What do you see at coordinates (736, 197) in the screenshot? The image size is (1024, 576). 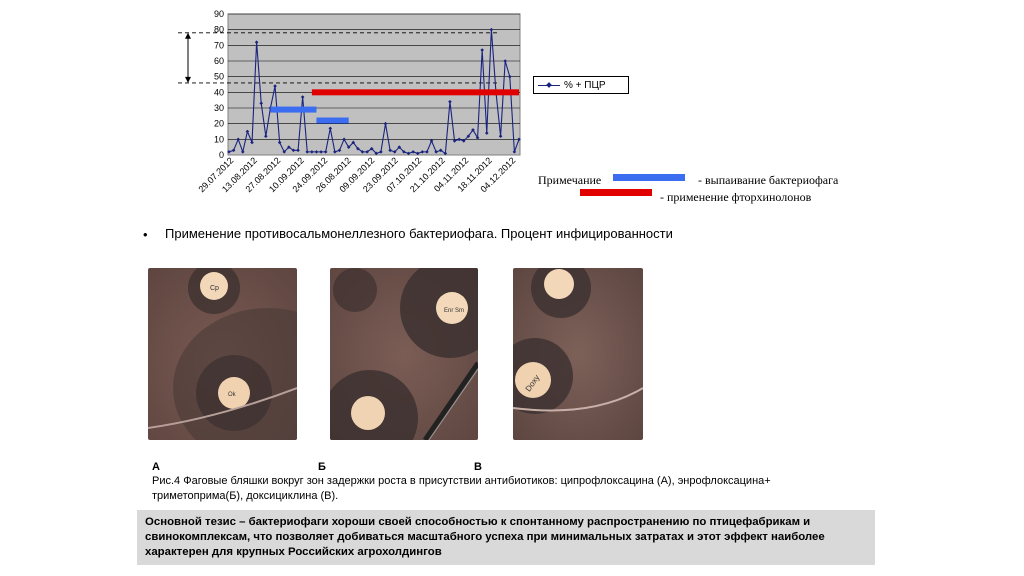 I see `note-red-label: - применение фторхинолонов` at bounding box center [736, 197].